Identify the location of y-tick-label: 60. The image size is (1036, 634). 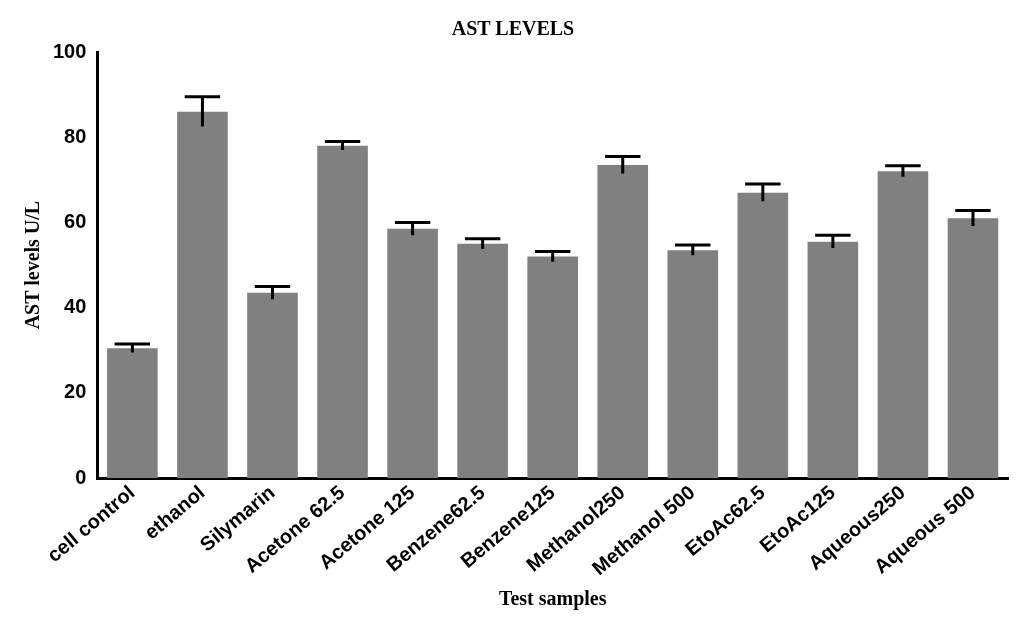
(75, 220).